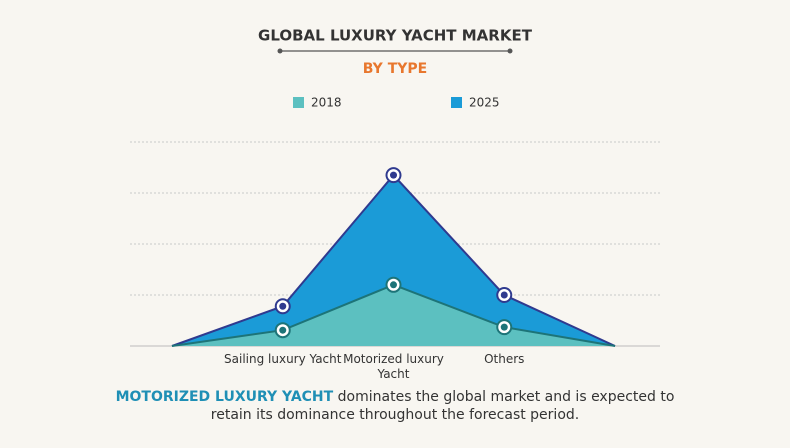 Image resolution: width=790 pixels, height=448 pixels. What do you see at coordinates (326, 103) in the screenshot?
I see `legend-label: 2018` at bounding box center [326, 103].